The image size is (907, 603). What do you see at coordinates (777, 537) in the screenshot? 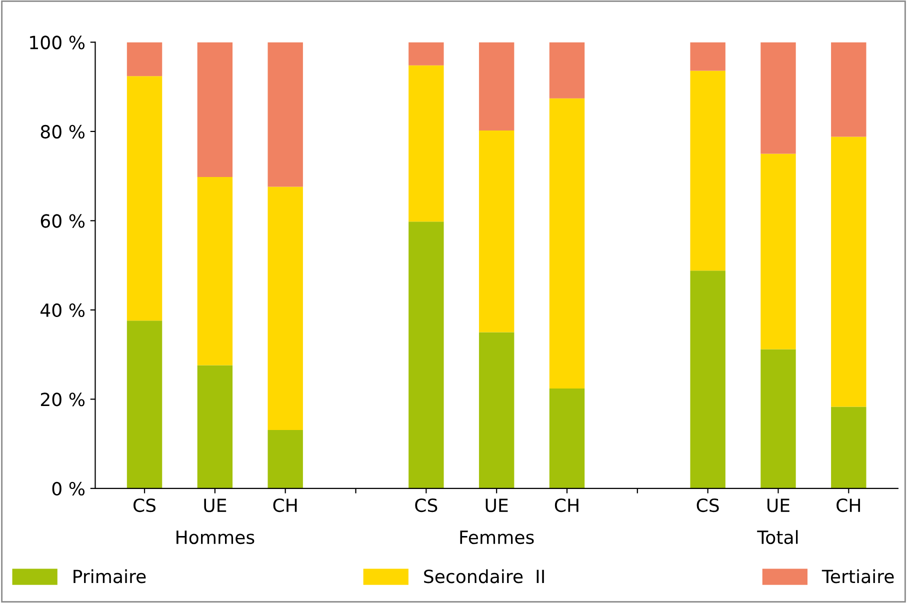
I see `text: Total` at bounding box center [777, 537].